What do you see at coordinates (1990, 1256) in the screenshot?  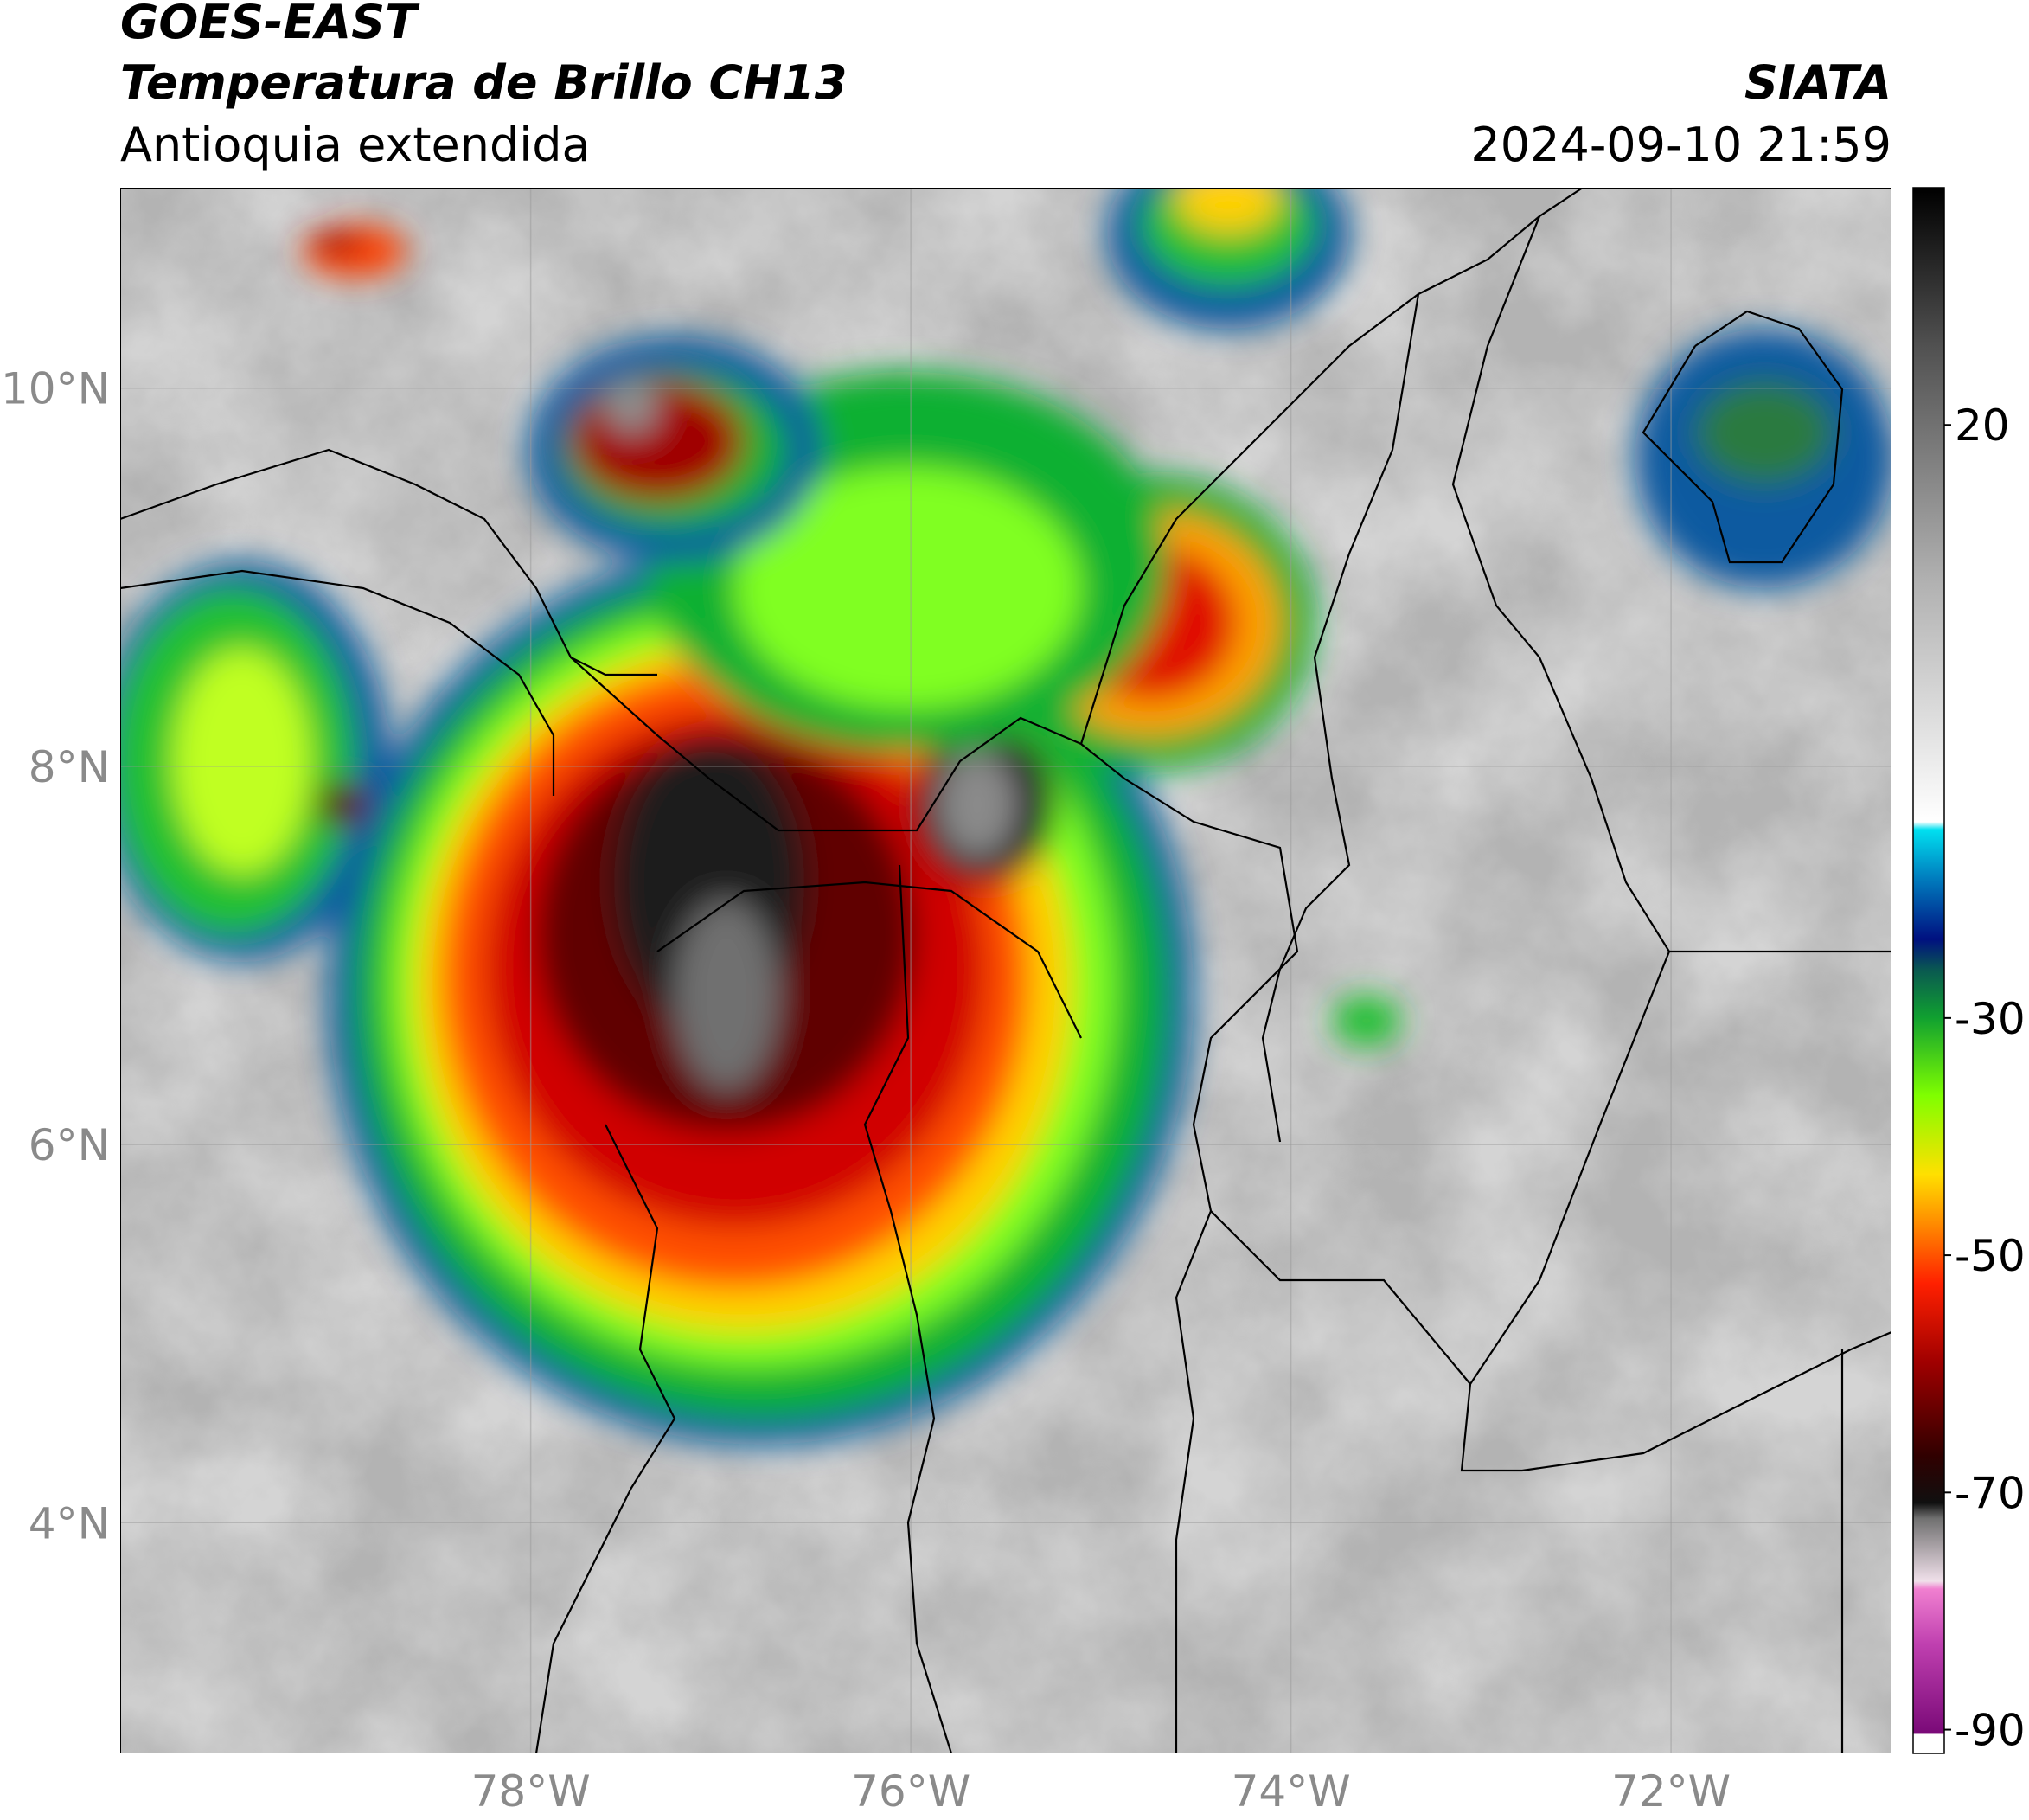 I see `colorbar-tick-label: -50` at bounding box center [1990, 1256].